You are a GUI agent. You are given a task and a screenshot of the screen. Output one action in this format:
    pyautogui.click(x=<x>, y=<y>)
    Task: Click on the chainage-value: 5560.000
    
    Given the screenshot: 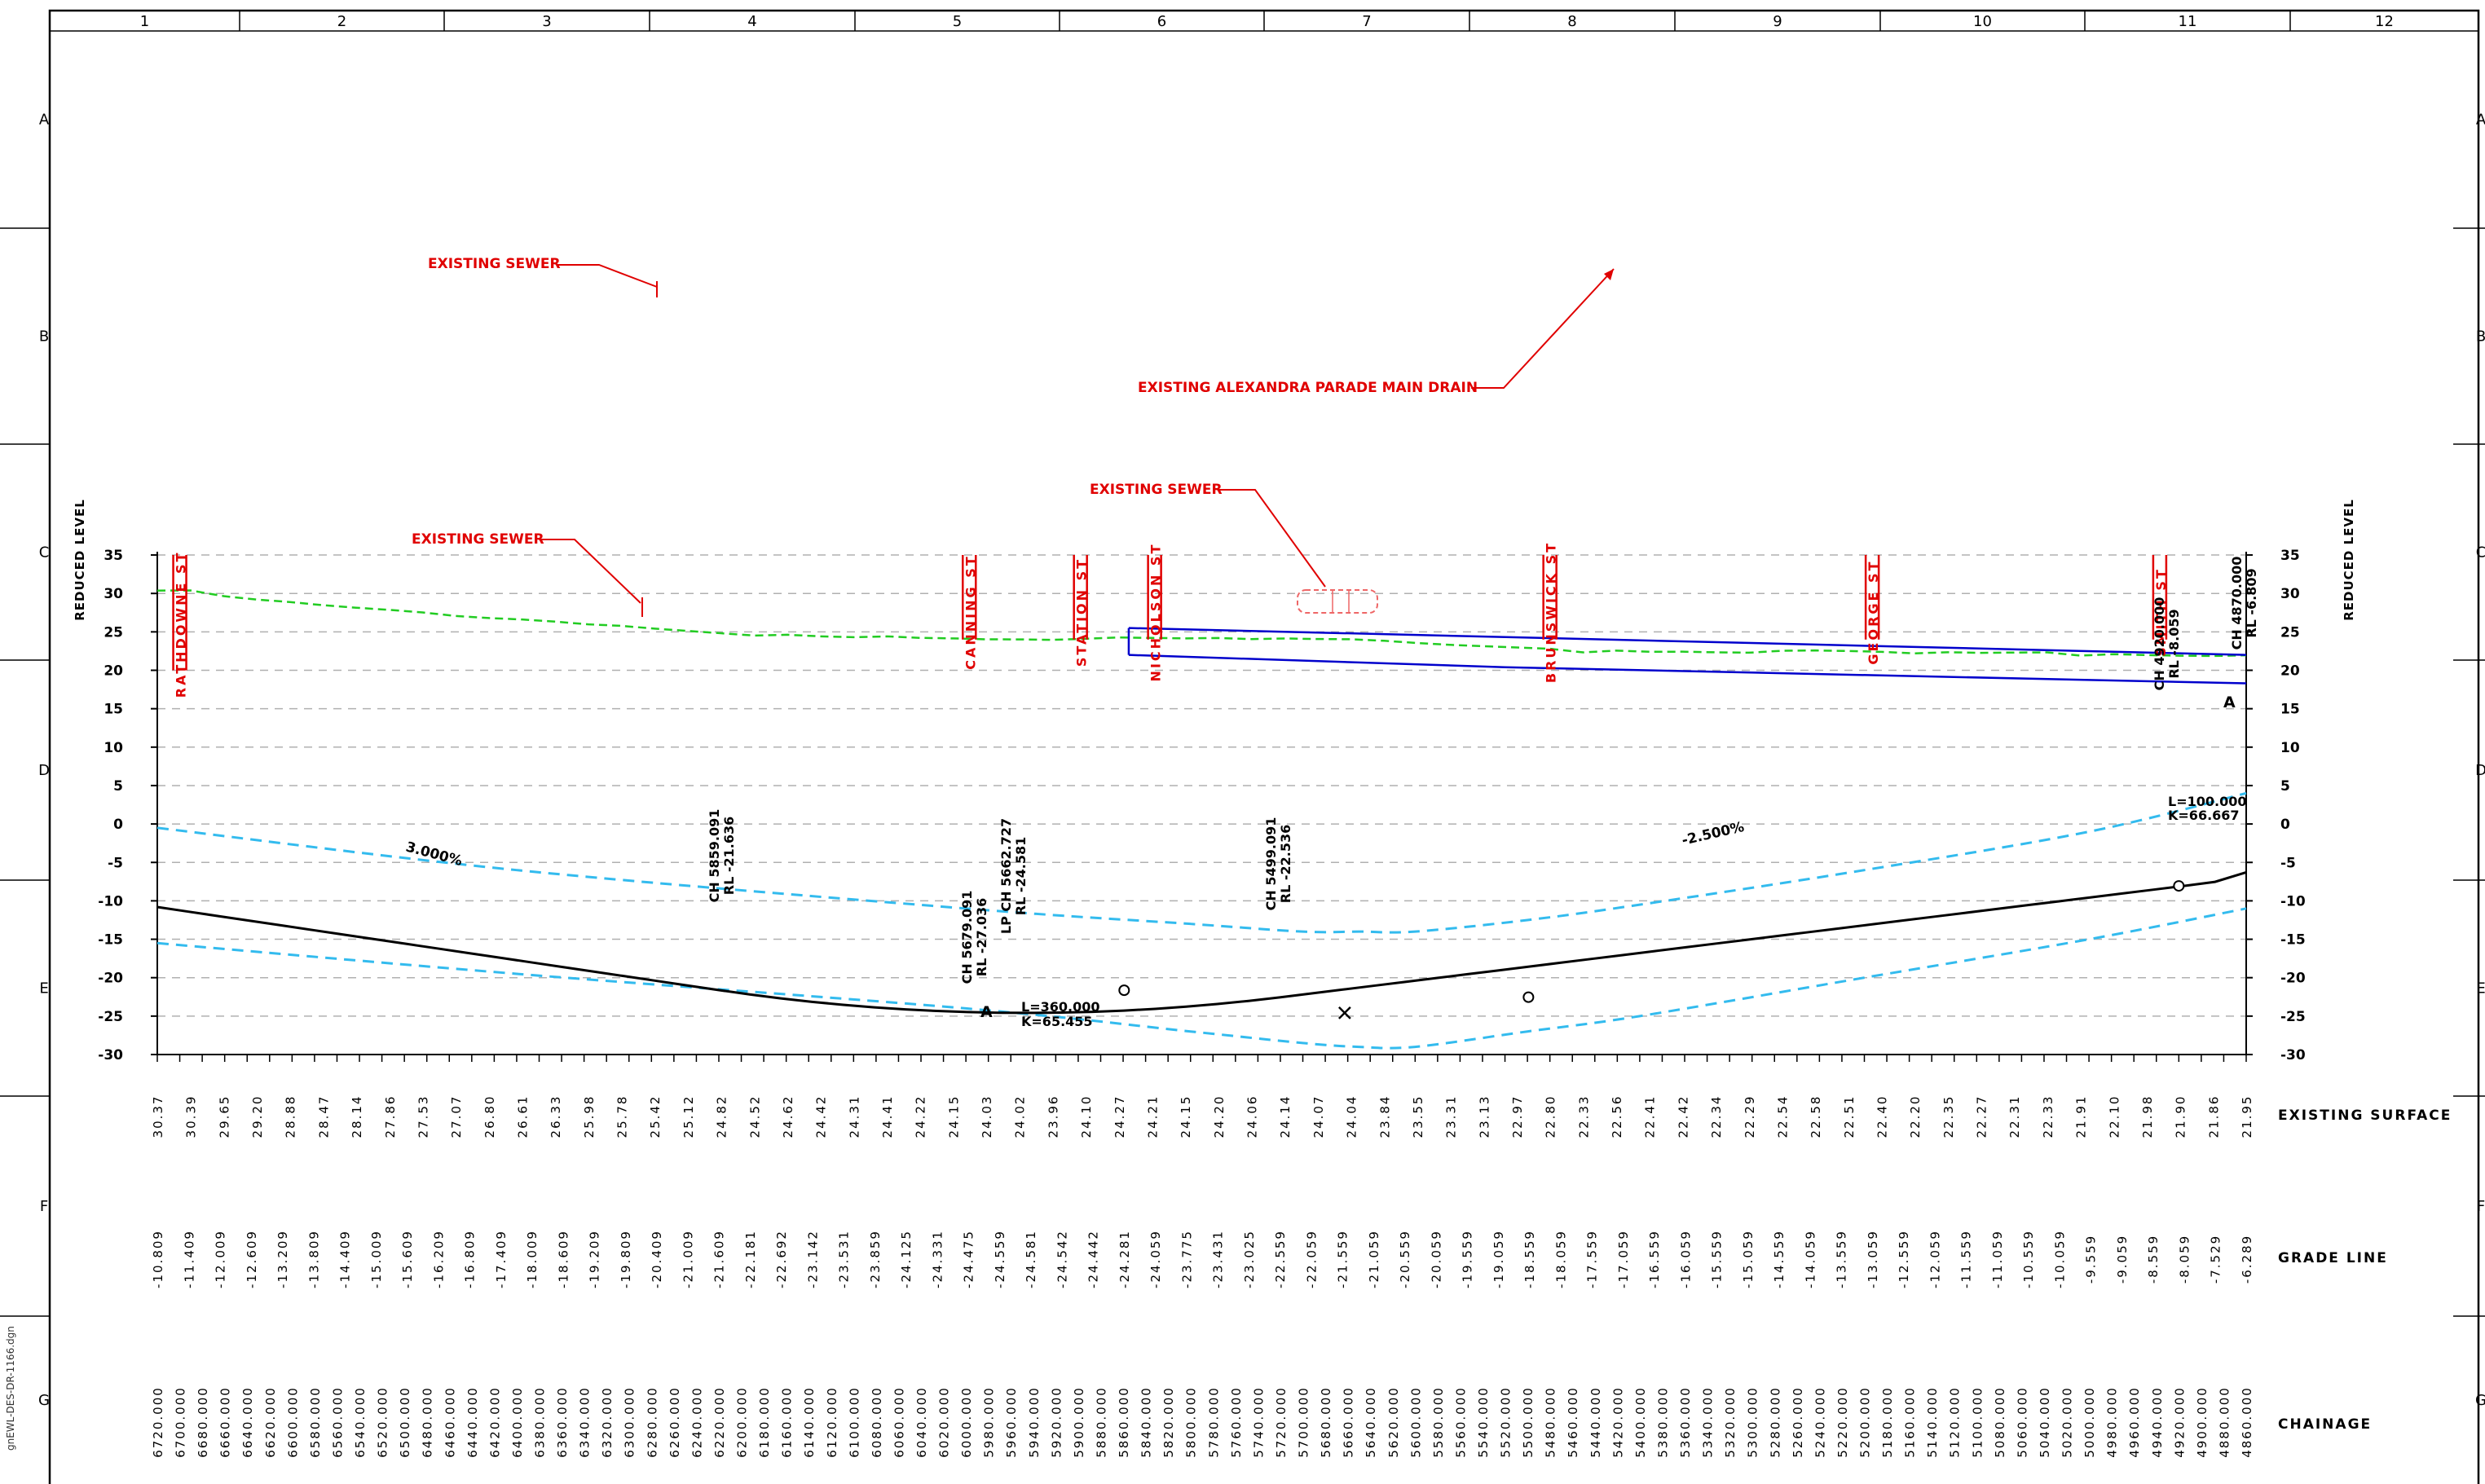 What is the action you would take?
    pyautogui.click(x=1460, y=1422)
    